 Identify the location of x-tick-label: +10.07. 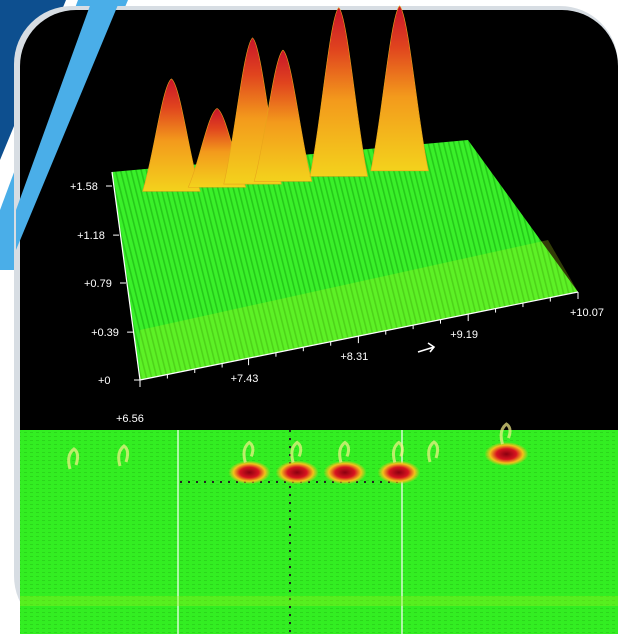
(587, 313).